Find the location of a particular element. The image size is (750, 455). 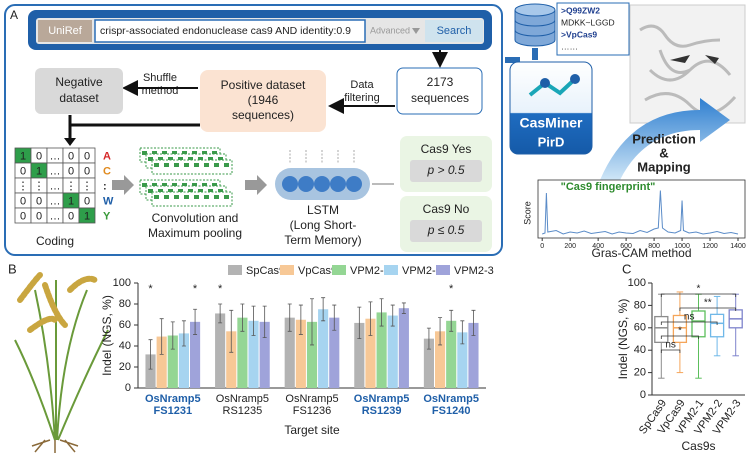

source-tab is located at coordinates (65, 31).